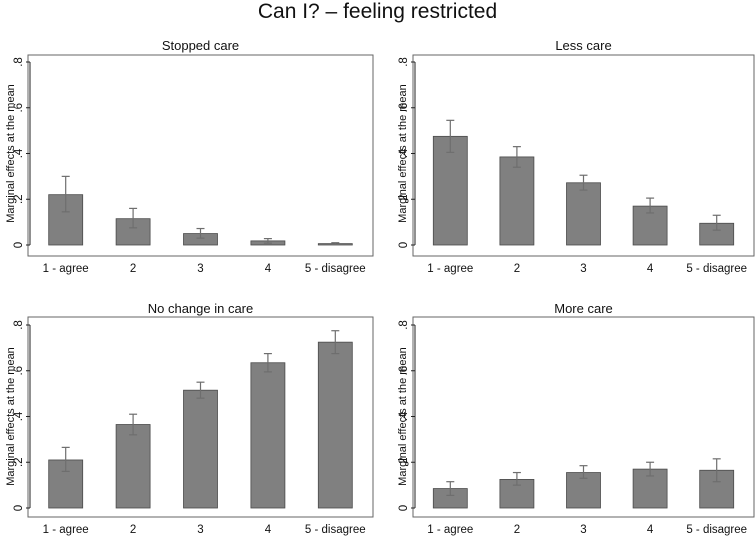  What do you see at coordinates (201, 308) in the screenshot?
I see `panel-title: No change in care` at bounding box center [201, 308].